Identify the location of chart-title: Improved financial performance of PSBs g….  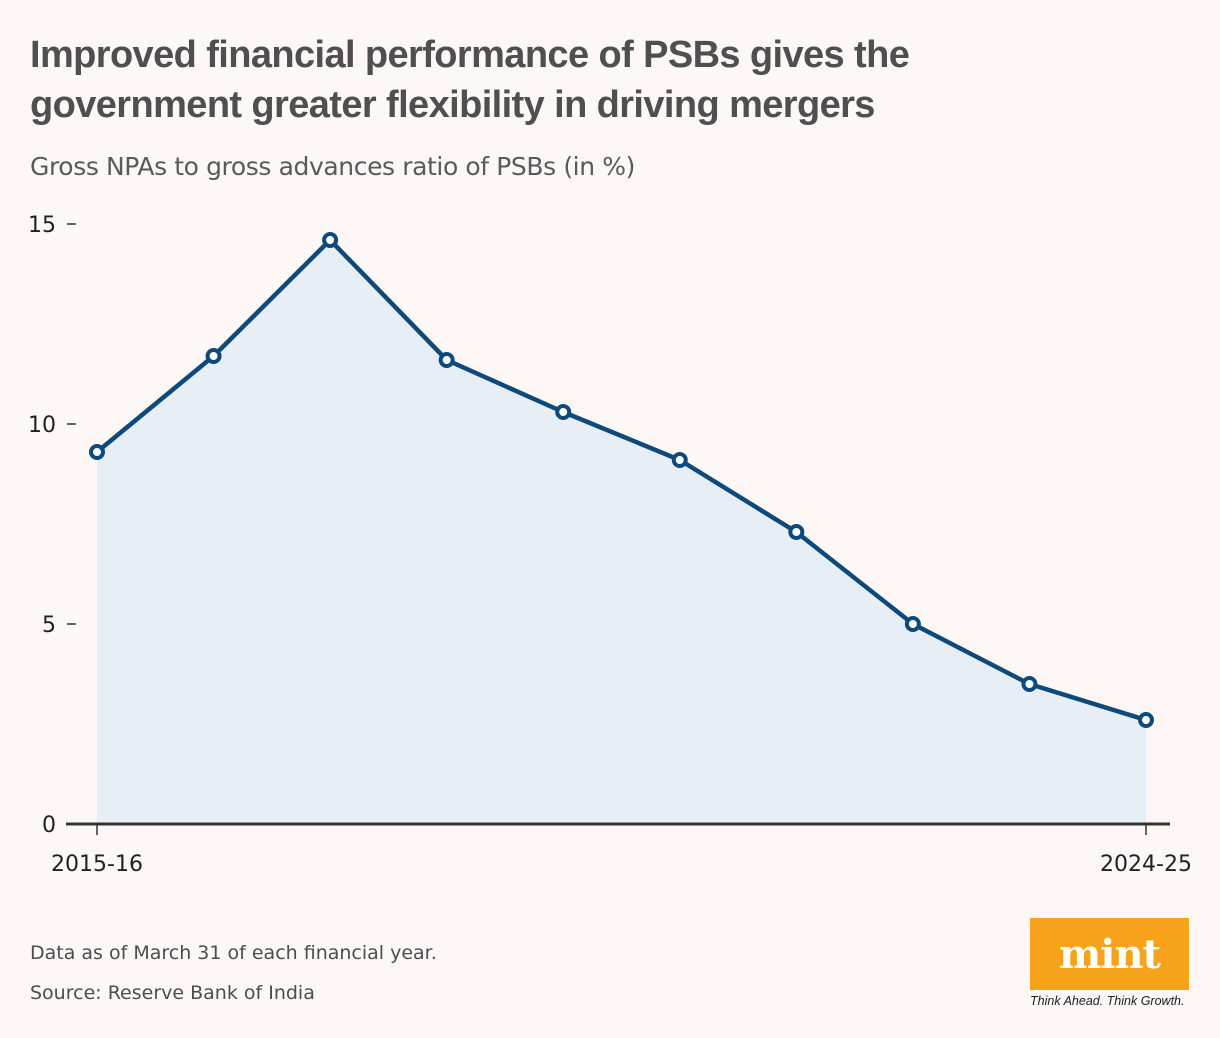
(470, 80).